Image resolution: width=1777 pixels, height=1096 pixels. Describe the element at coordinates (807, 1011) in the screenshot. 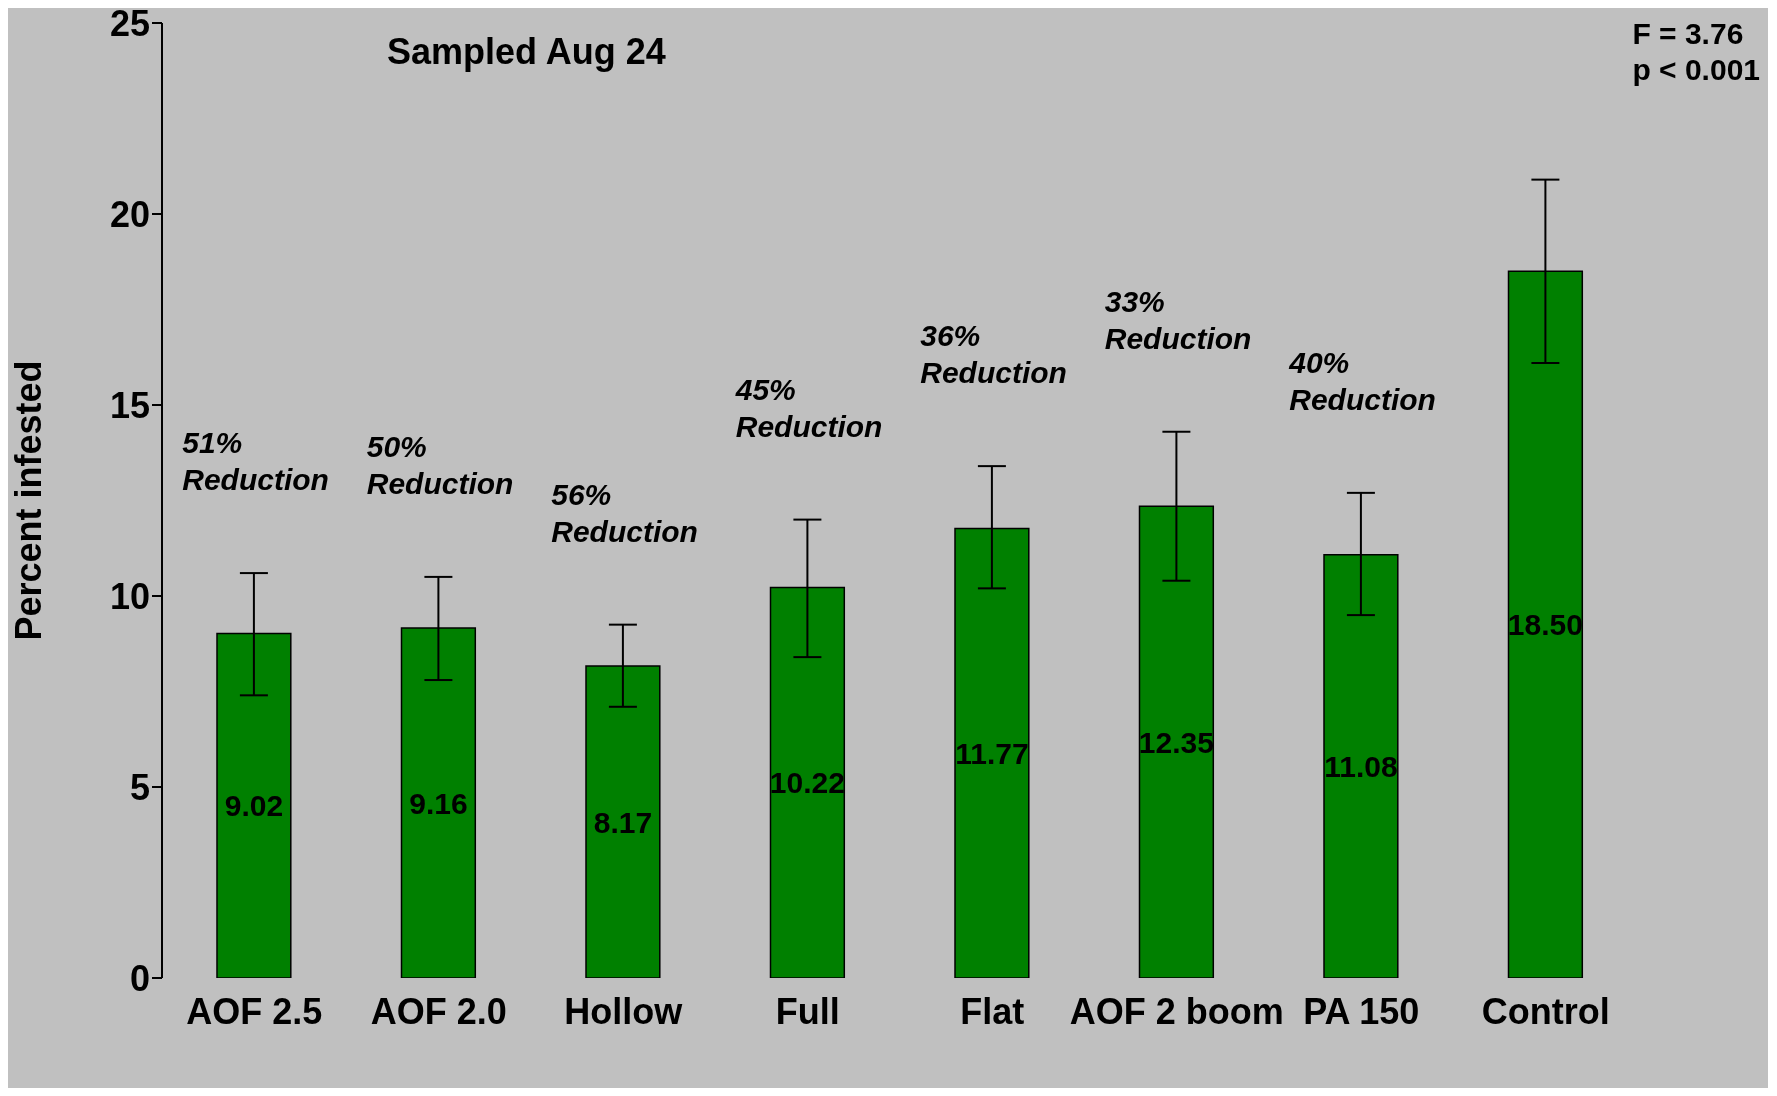

I see `x-tick-label: Full` at that location.